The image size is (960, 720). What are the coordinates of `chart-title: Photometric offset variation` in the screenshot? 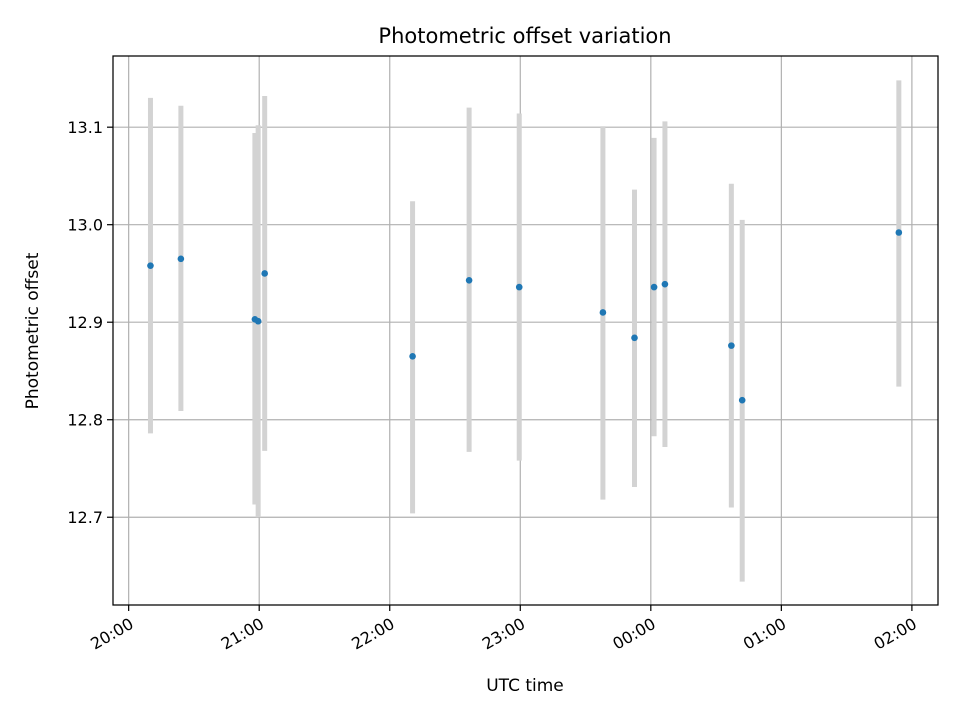 It's located at (524, 36).